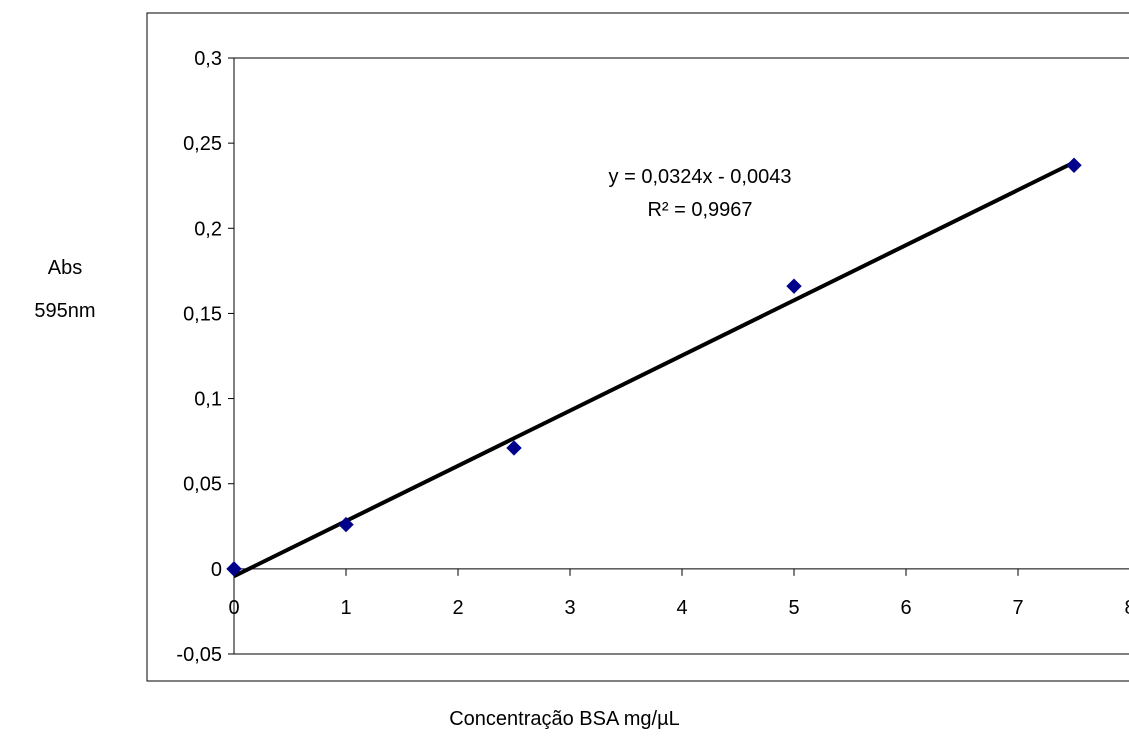  Describe the element at coordinates (202, 144) in the screenshot. I see `y-tick-label: 0,25` at that location.